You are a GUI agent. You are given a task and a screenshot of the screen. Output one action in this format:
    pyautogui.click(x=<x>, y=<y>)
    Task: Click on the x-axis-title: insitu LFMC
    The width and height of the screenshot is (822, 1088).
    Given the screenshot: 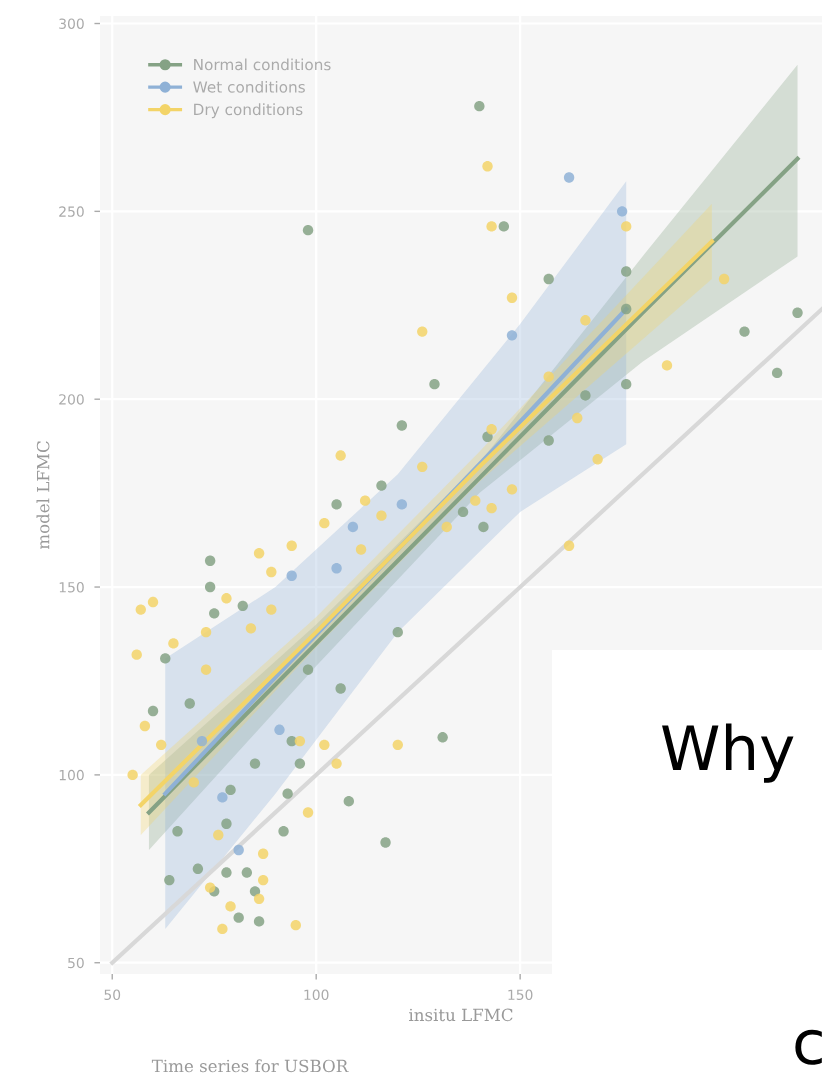 What is the action you would take?
    pyautogui.click(x=461, y=1015)
    